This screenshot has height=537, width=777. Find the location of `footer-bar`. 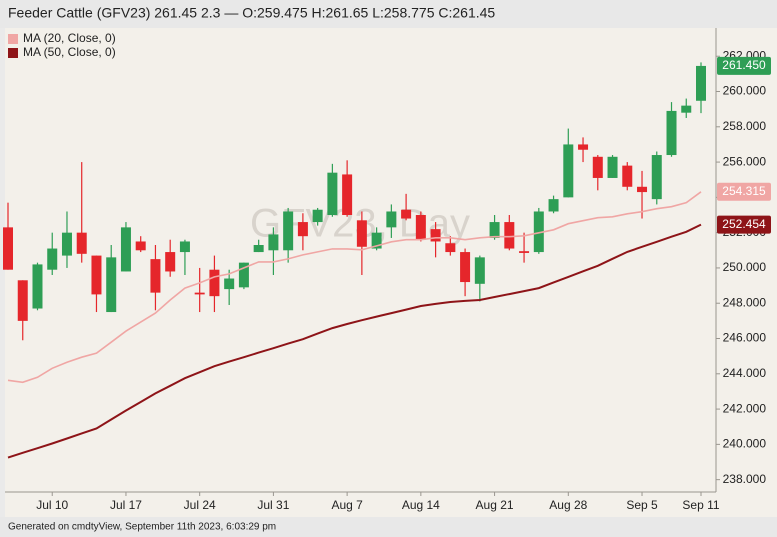

footer-bar is located at coordinates (388, 527).